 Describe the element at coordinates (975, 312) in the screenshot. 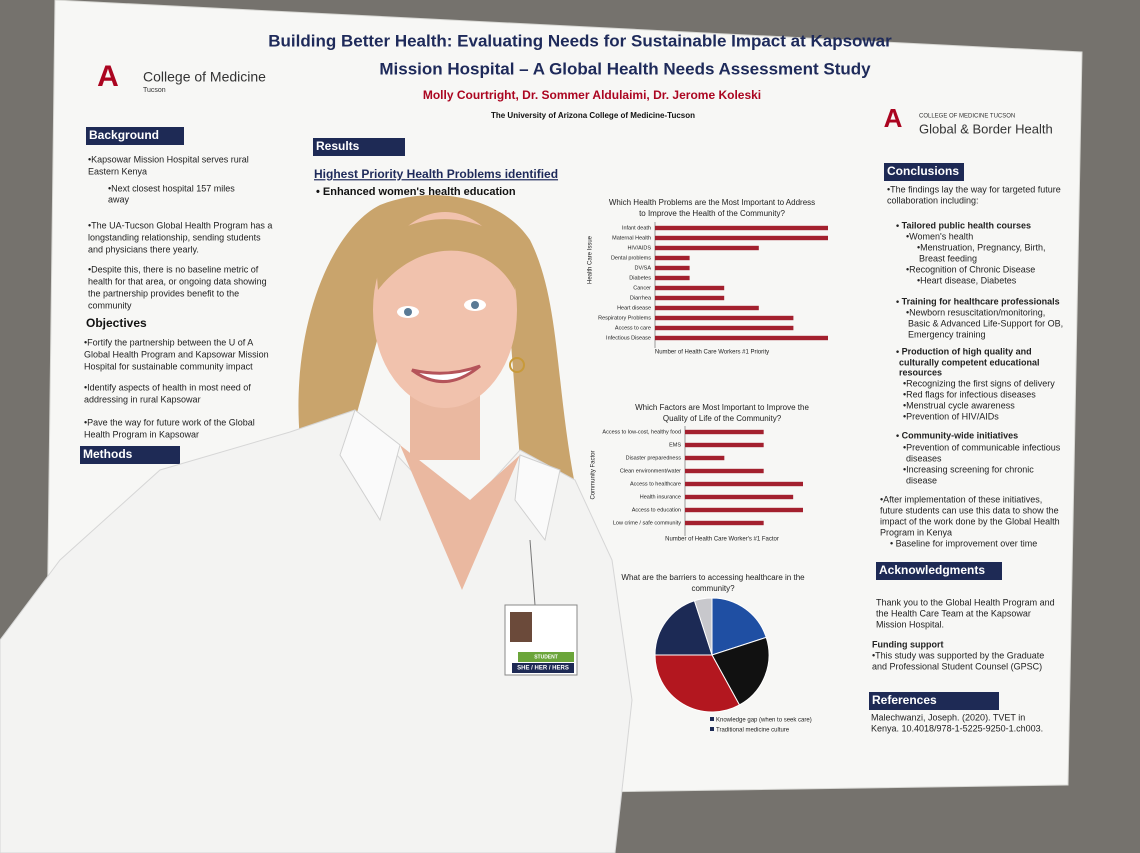

I see `body-text: •Newborn resuscitation/monitoring,` at that location.